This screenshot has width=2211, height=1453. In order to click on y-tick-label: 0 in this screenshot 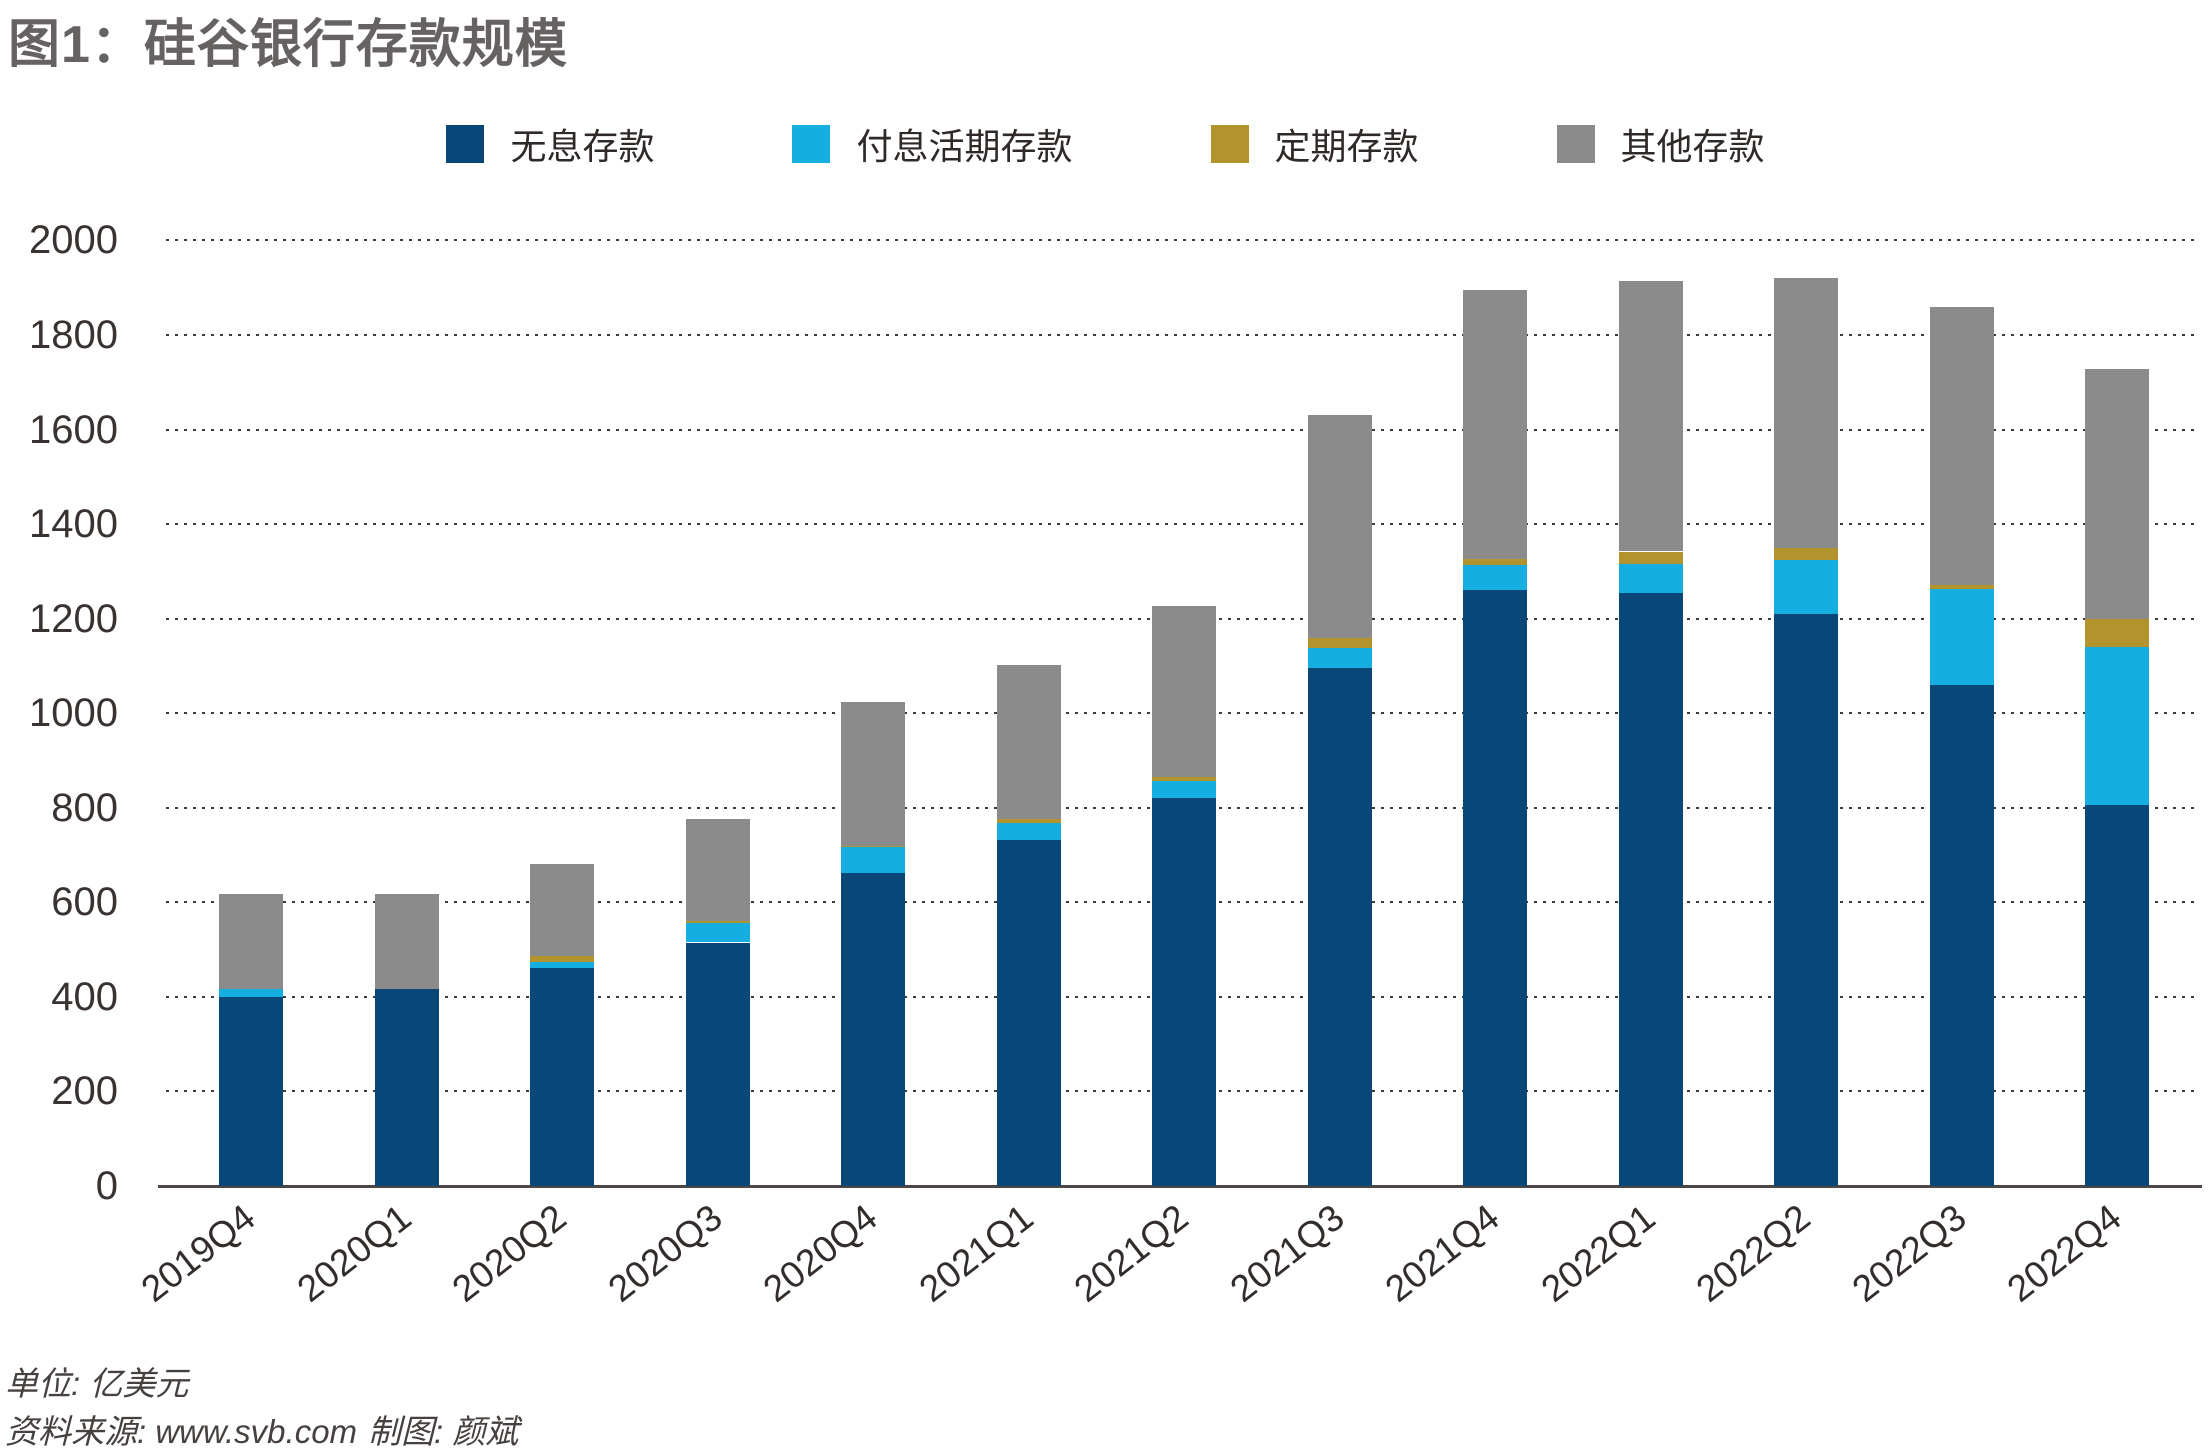, I will do `click(106, 1186)`.